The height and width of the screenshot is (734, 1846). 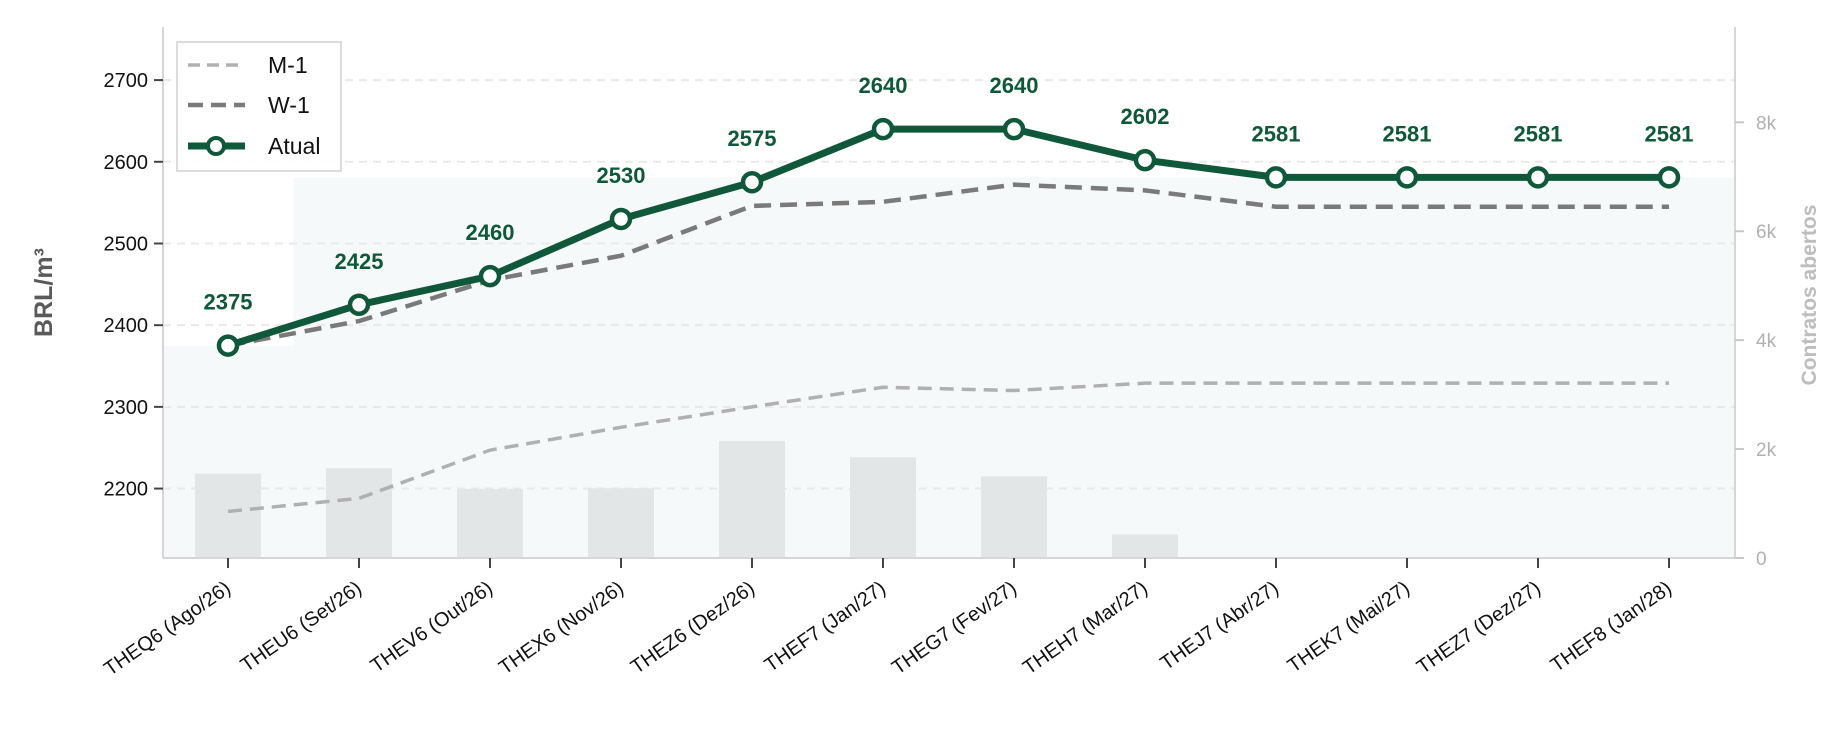 What do you see at coordinates (167, 628) in the screenshot?
I see `x-tick-label: THEQ6 (Ago/26)` at bounding box center [167, 628].